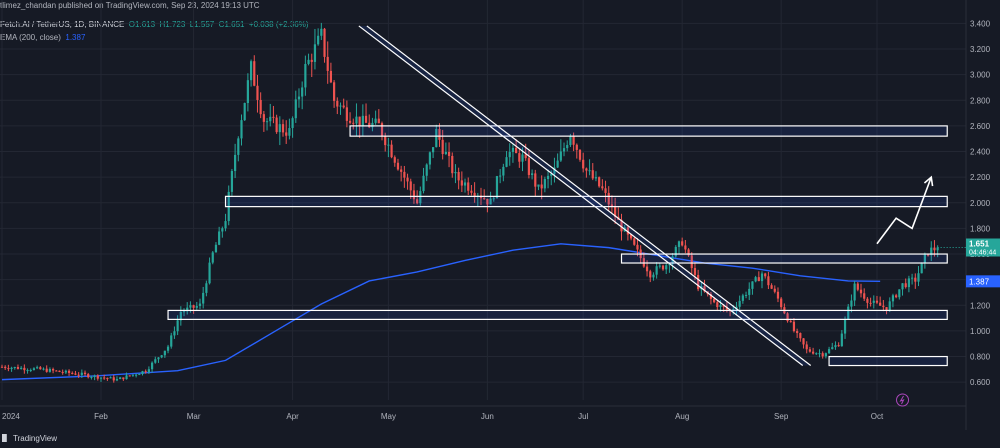 This screenshot has height=448, width=1000. I want to click on x-tick-label: Jun, so click(487, 416).